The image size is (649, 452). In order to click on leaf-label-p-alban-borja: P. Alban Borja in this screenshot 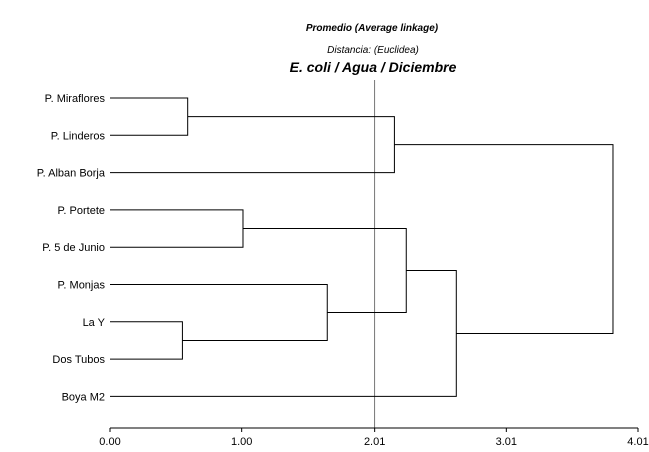, I will do `click(71, 174)`.